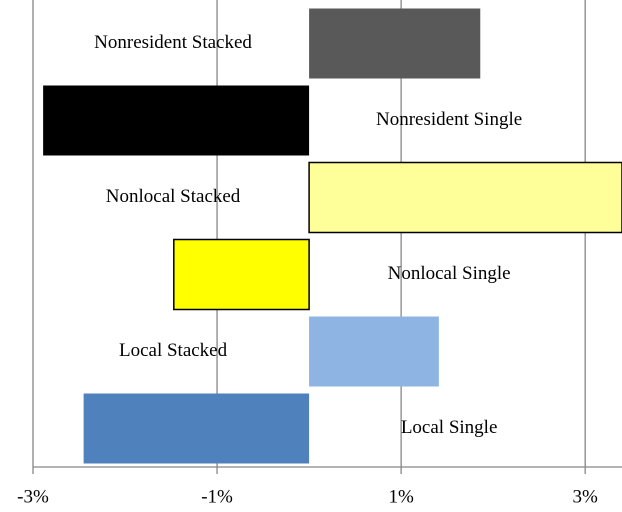 The height and width of the screenshot is (512, 622). I want to click on category-label: Nonresident Stacked, so click(173, 42).